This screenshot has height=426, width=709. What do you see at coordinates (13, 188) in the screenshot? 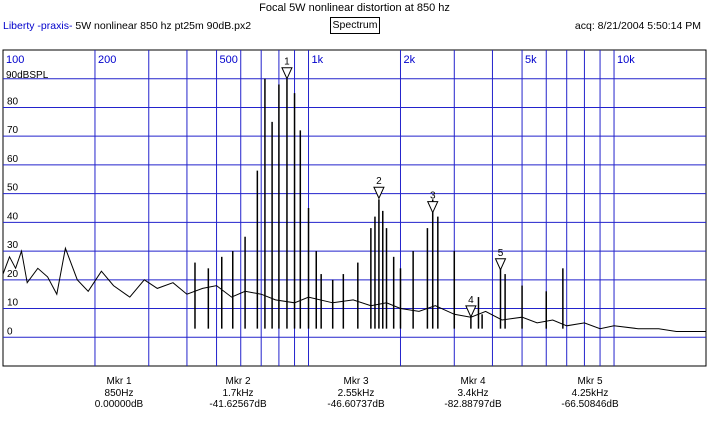
I see `y-tick-label: 50` at bounding box center [13, 188].